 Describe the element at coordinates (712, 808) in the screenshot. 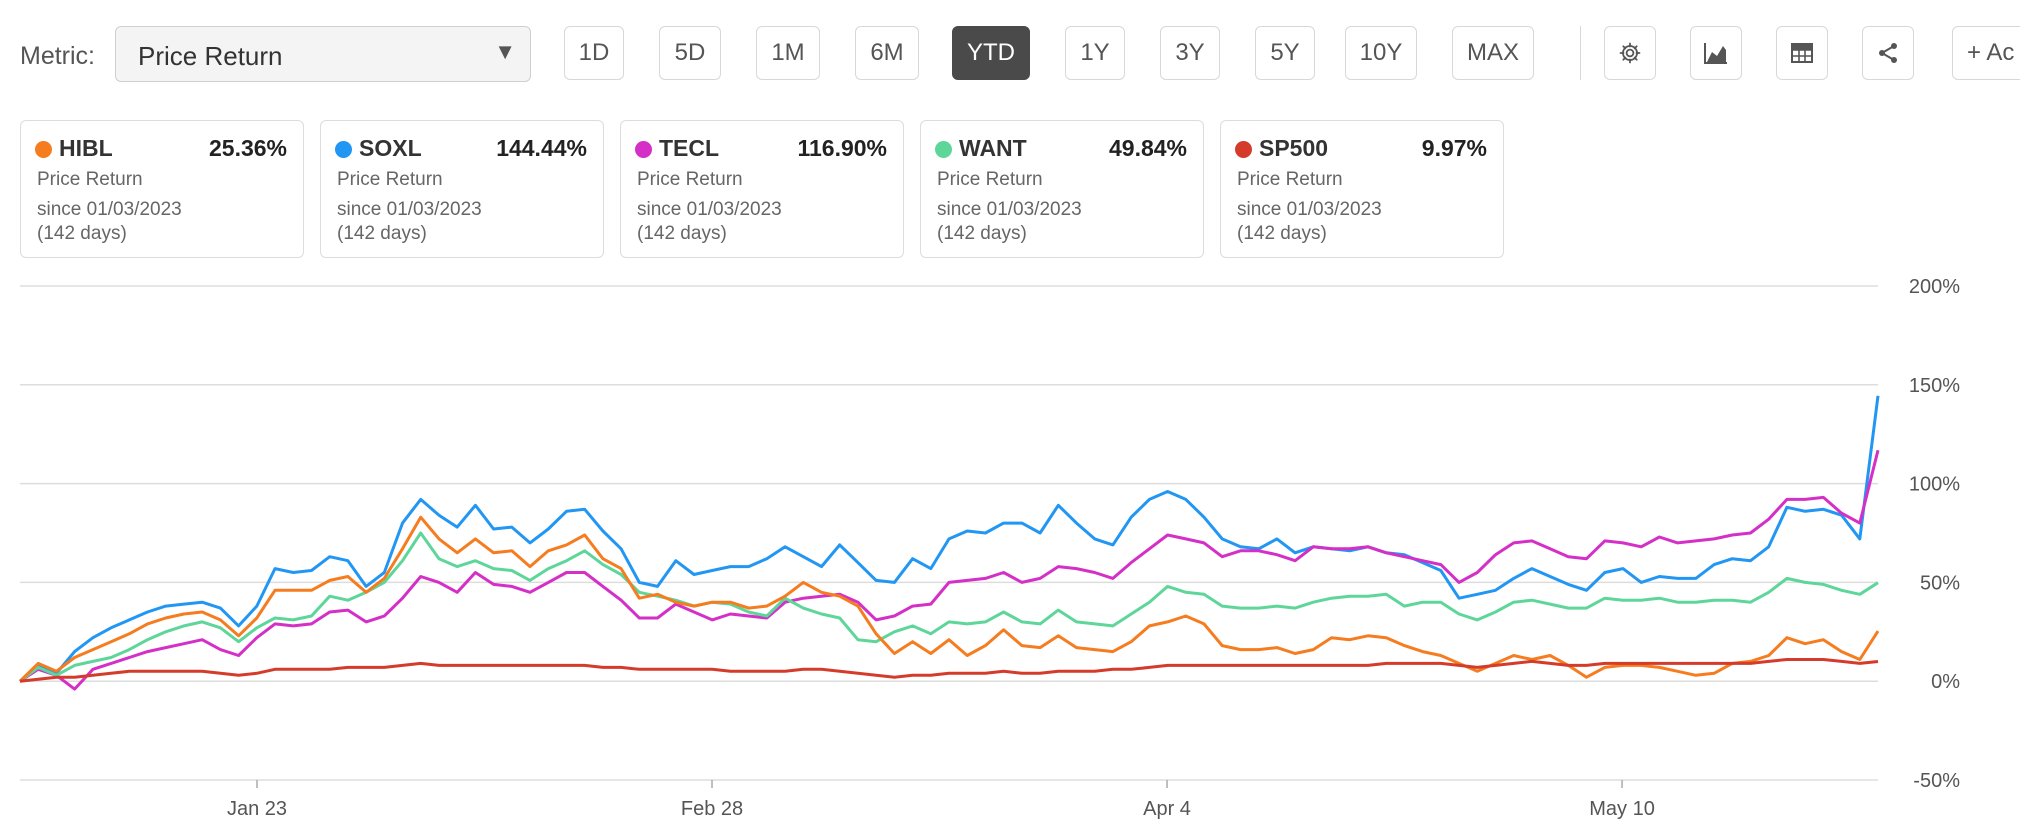

I see `x-tick-label: Feb 28` at that location.